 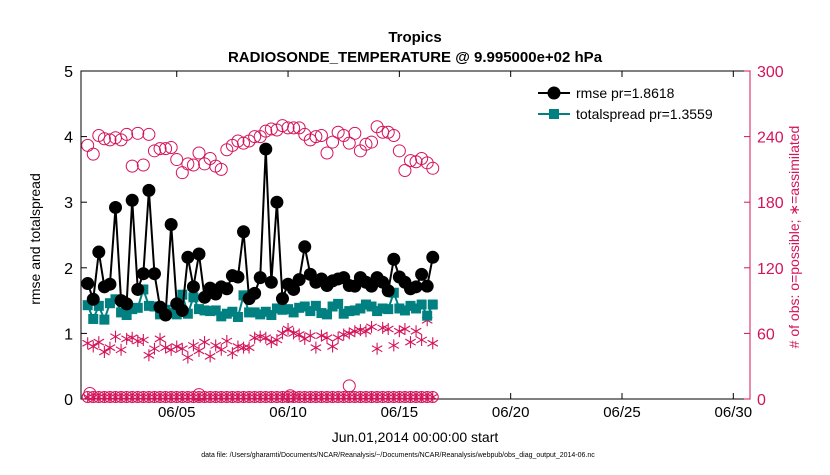 I want to click on x-tick-label: 06/30, so click(x=734, y=412).